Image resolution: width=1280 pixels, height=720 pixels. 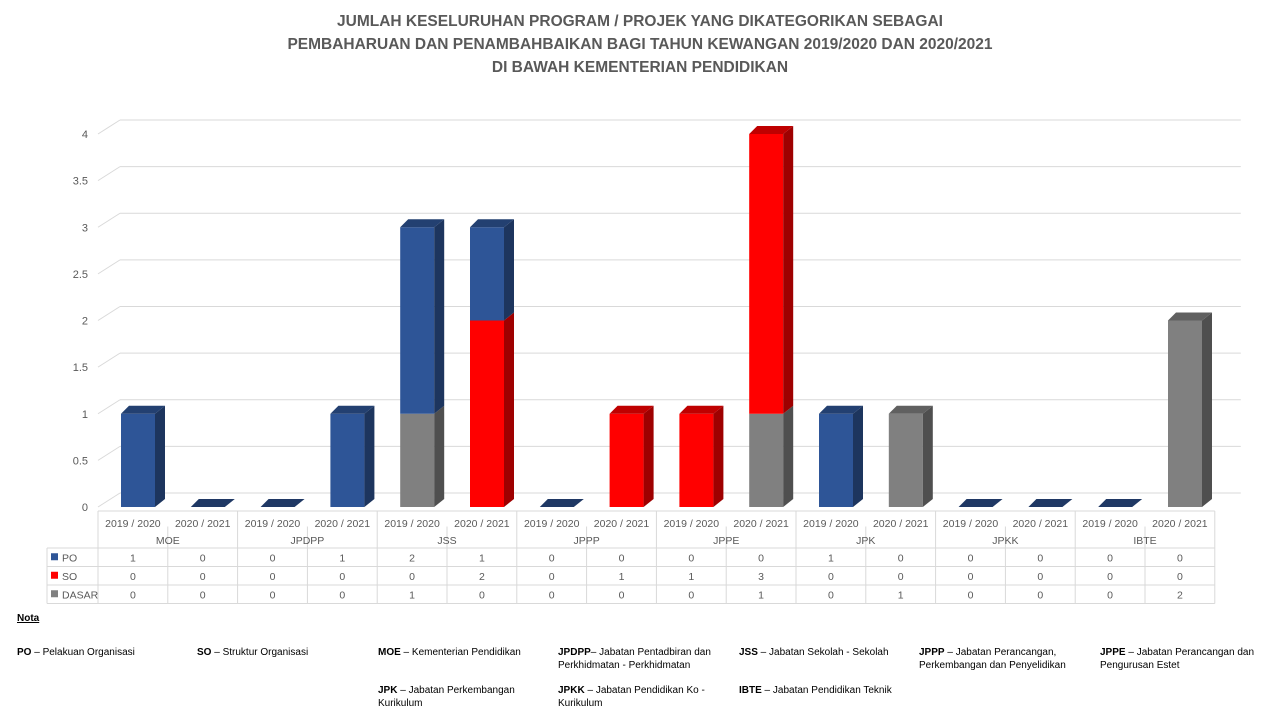 I want to click on legend-label-dasar: DASAR, so click(x=80, y=595).